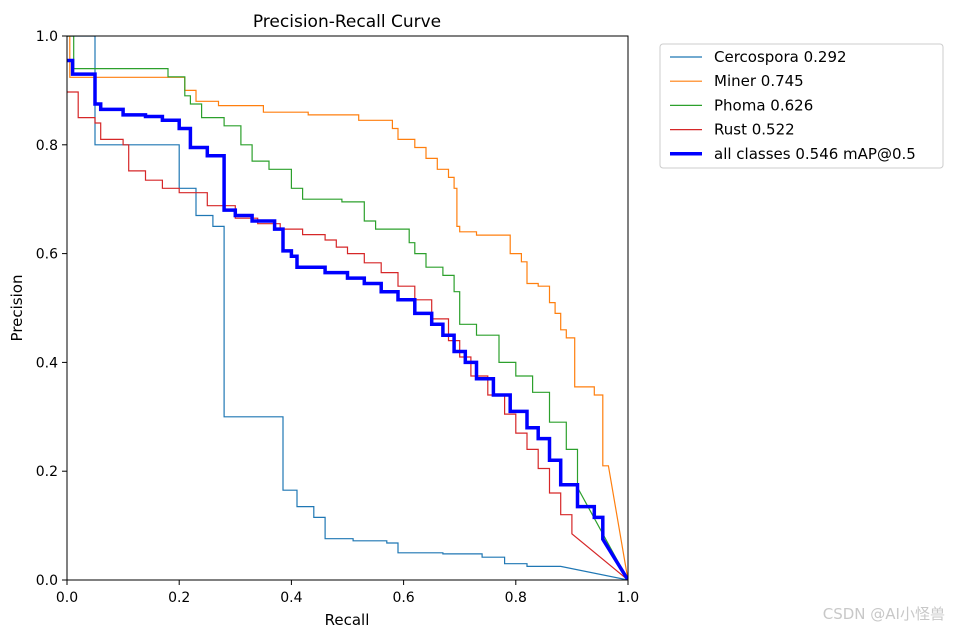 The height and width of the screenshot is (632, 955). What do you see at coordinates (883, 614) in the screenshot?
I see `watermark: CSDN @AI小怪兽` at bounding box center [883, 614].